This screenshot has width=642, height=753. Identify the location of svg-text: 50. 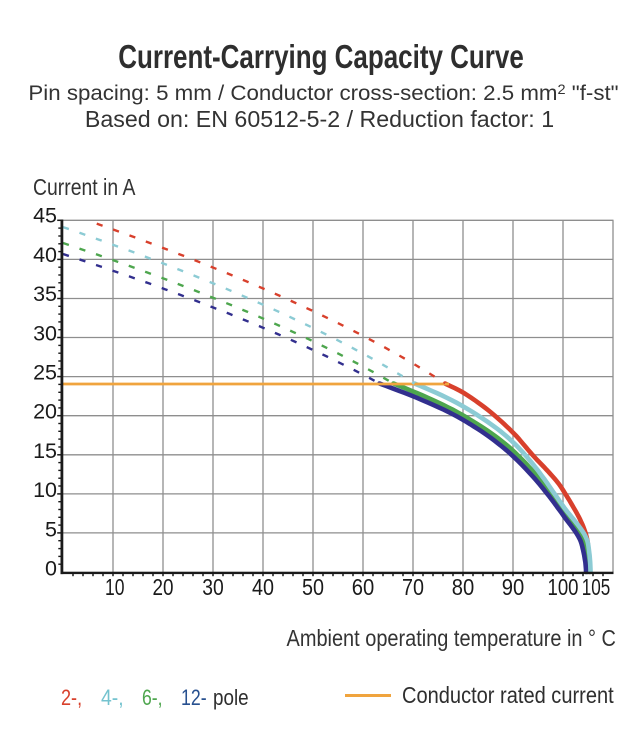
(313, 587).